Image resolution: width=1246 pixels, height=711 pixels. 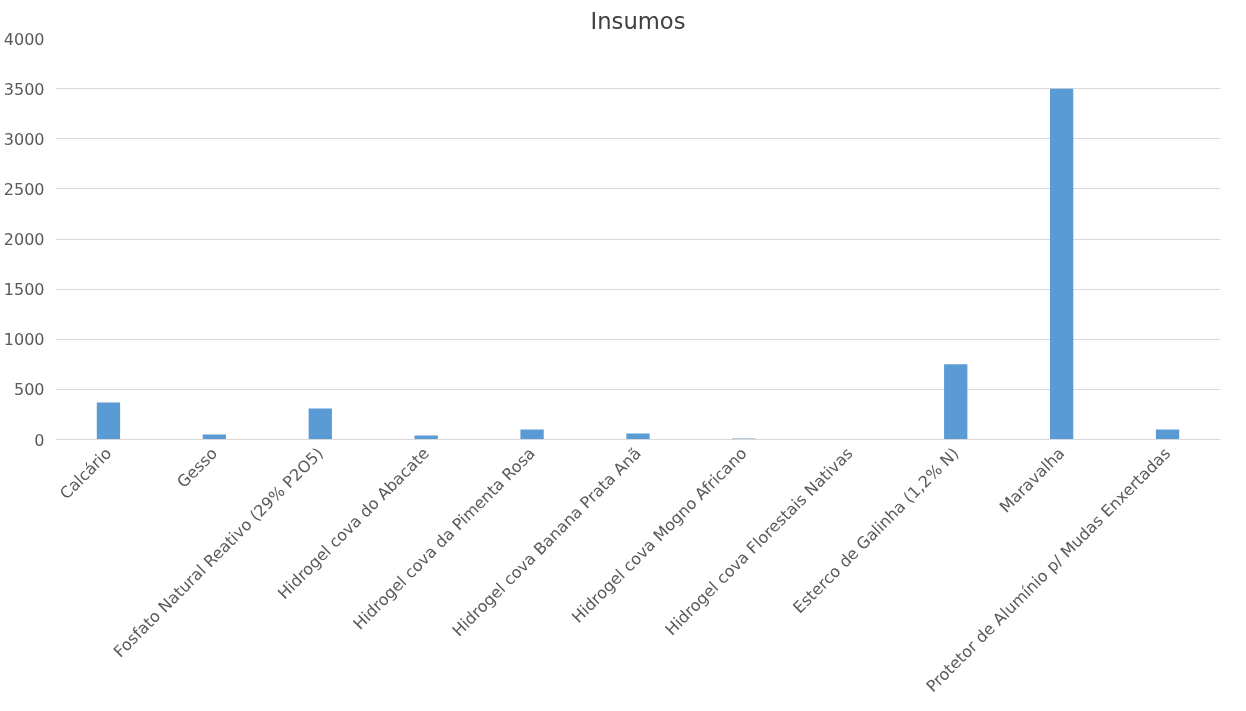 I want to click on y-tick-label: 0, so click(x=39, y=440).